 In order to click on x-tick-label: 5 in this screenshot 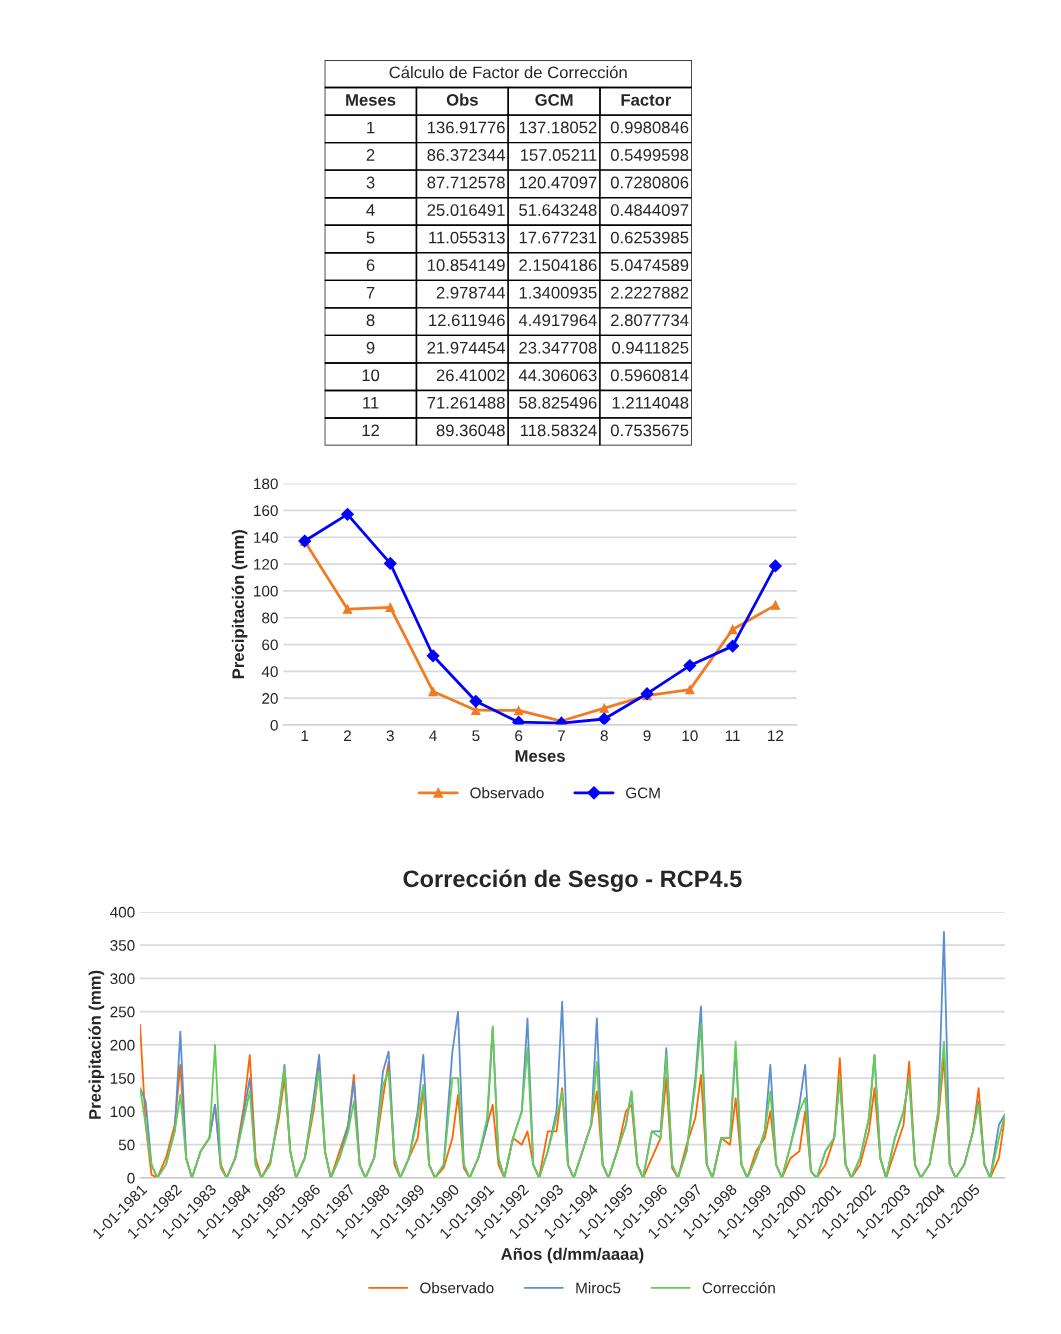, I will do `click(476, 736)`.